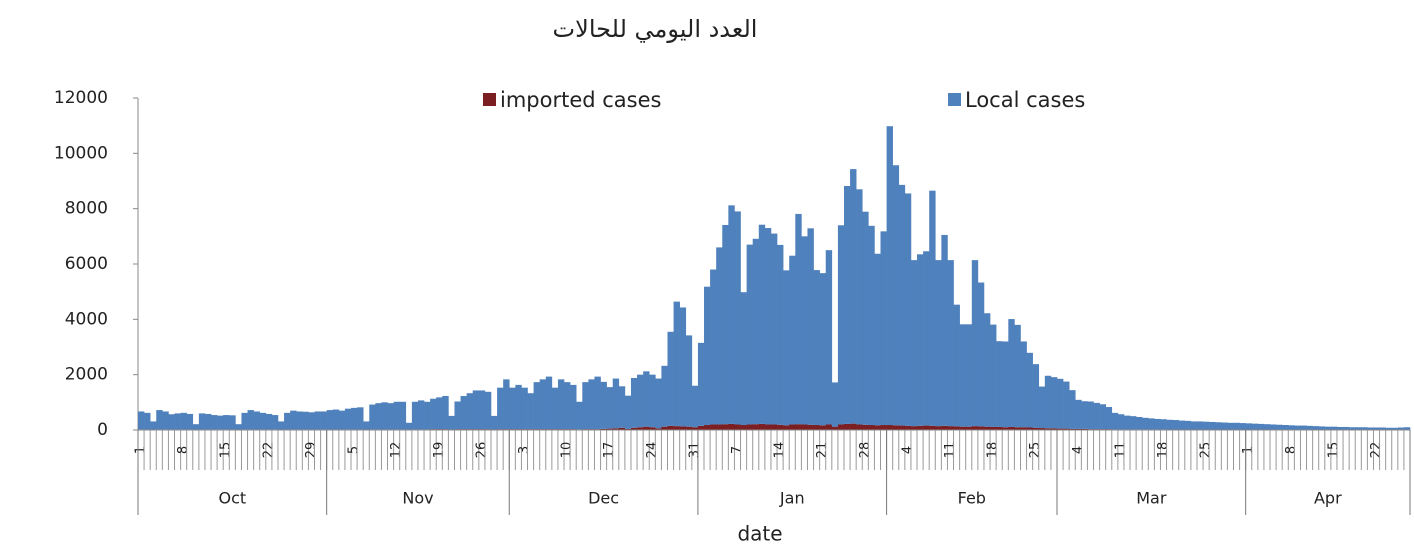 This screenshot has width=1414, height=552. I want to click on x-tick-label: 4, so click(1078, 450).